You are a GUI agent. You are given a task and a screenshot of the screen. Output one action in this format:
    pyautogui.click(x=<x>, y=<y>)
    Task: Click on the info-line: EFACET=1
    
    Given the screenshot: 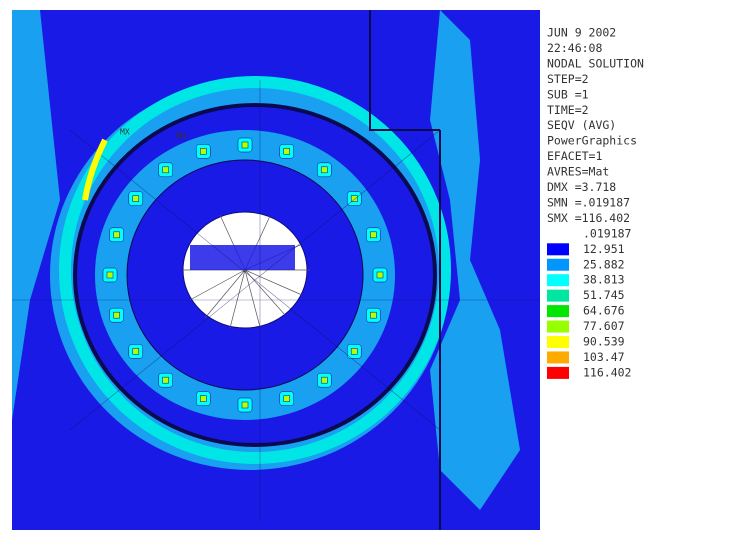 What is the action you would take?
    pyautogui.click(x=574, y=156)
    